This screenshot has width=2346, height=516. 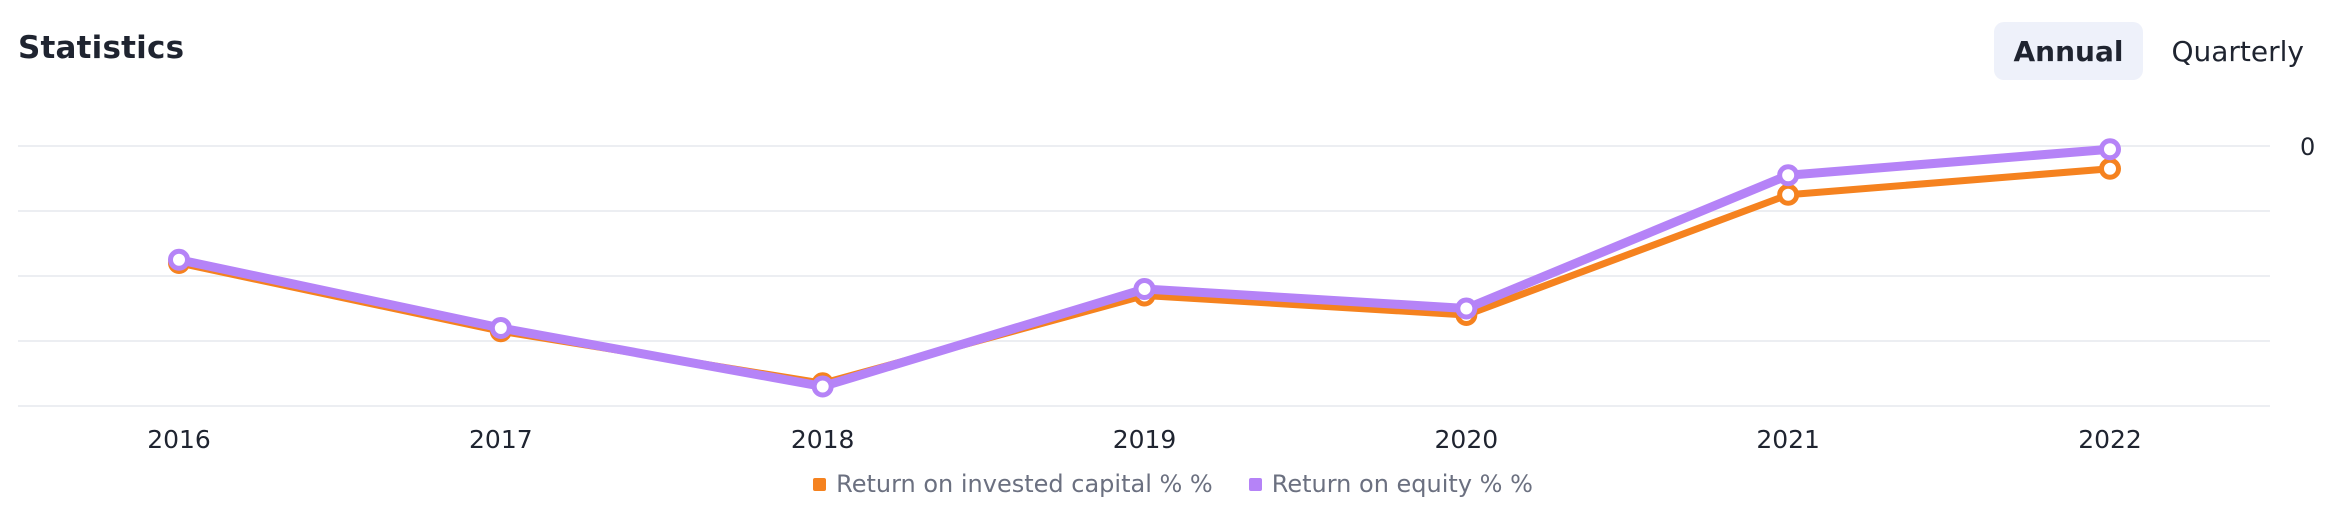 I want to click on y-tick-label: 0, so click(x=2307, y=147).